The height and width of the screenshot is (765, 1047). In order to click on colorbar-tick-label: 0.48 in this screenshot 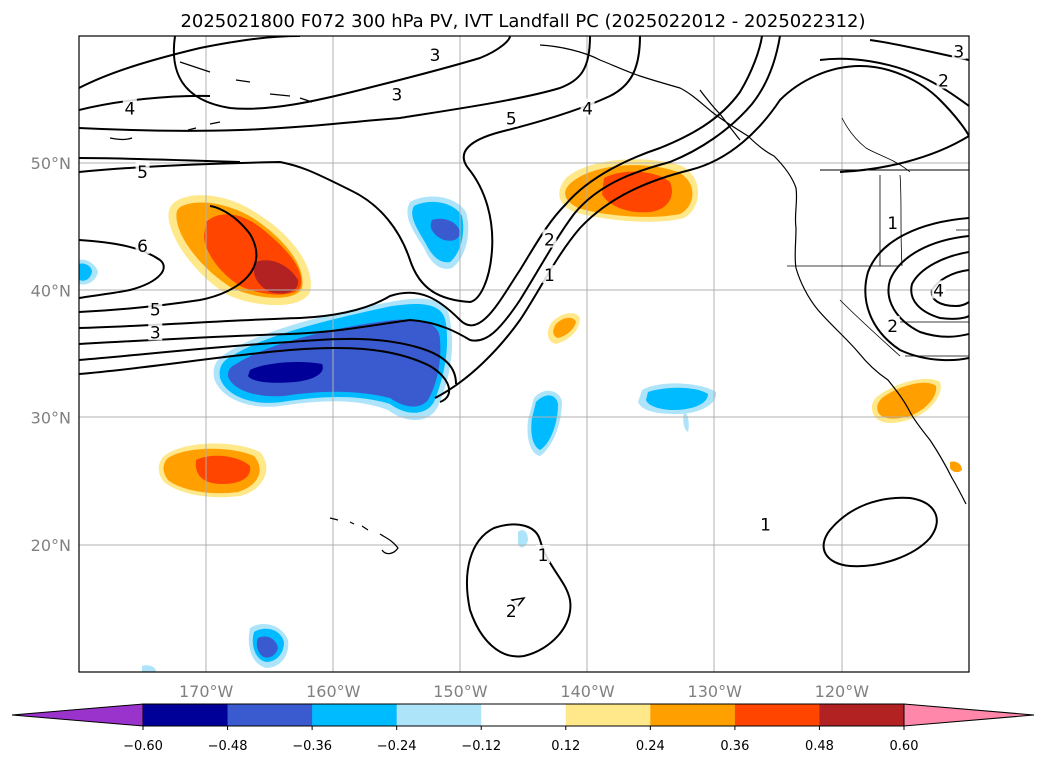, I will do `click(819, 746)`.